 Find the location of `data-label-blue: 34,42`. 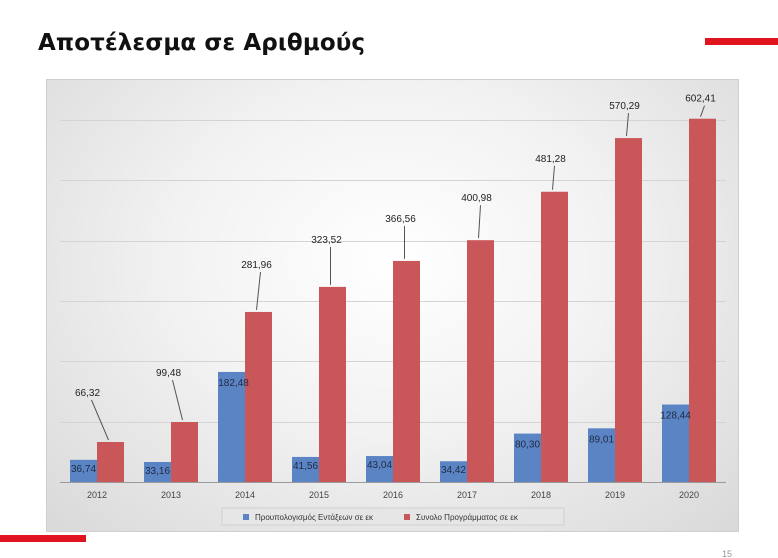

data-label-blue: 34,42 is located at coordinates (453, 470).